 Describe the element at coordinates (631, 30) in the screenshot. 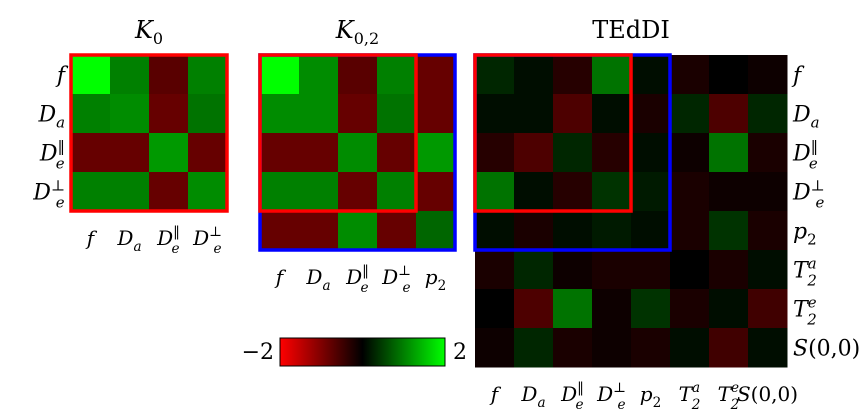

I see `panel-title-2: TEdDI` at that location.